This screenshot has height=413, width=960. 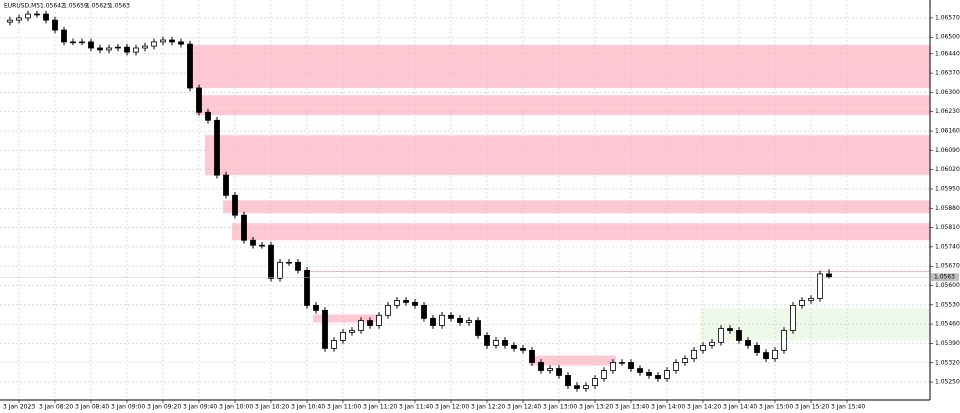 I want to click on price-tag, so click(x=945, y=277).